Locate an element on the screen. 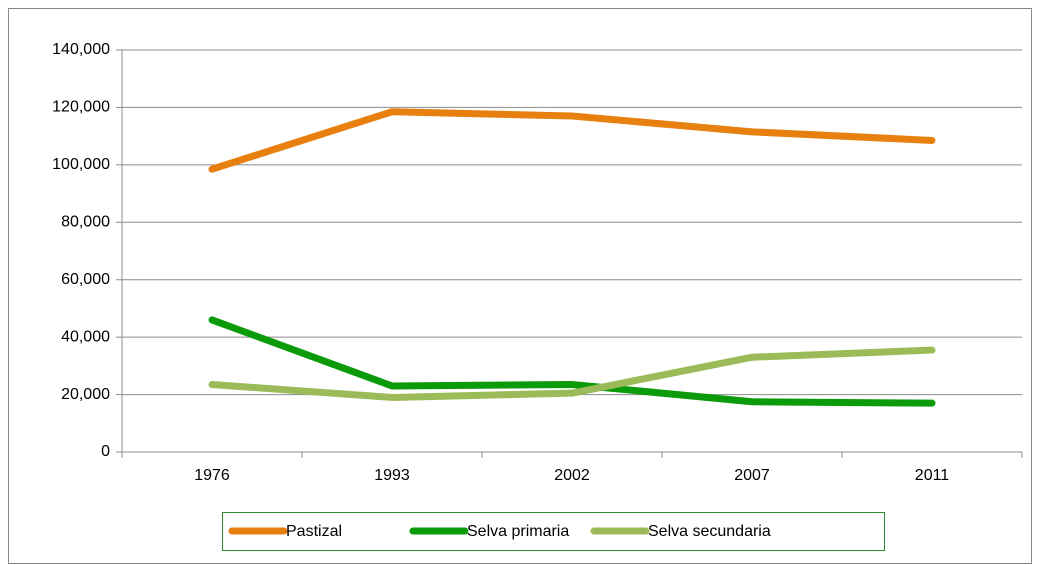 The width and height of the screenshot is (1041, 565). y-tick-label: 40,000 is located at coordinates (85, 336).